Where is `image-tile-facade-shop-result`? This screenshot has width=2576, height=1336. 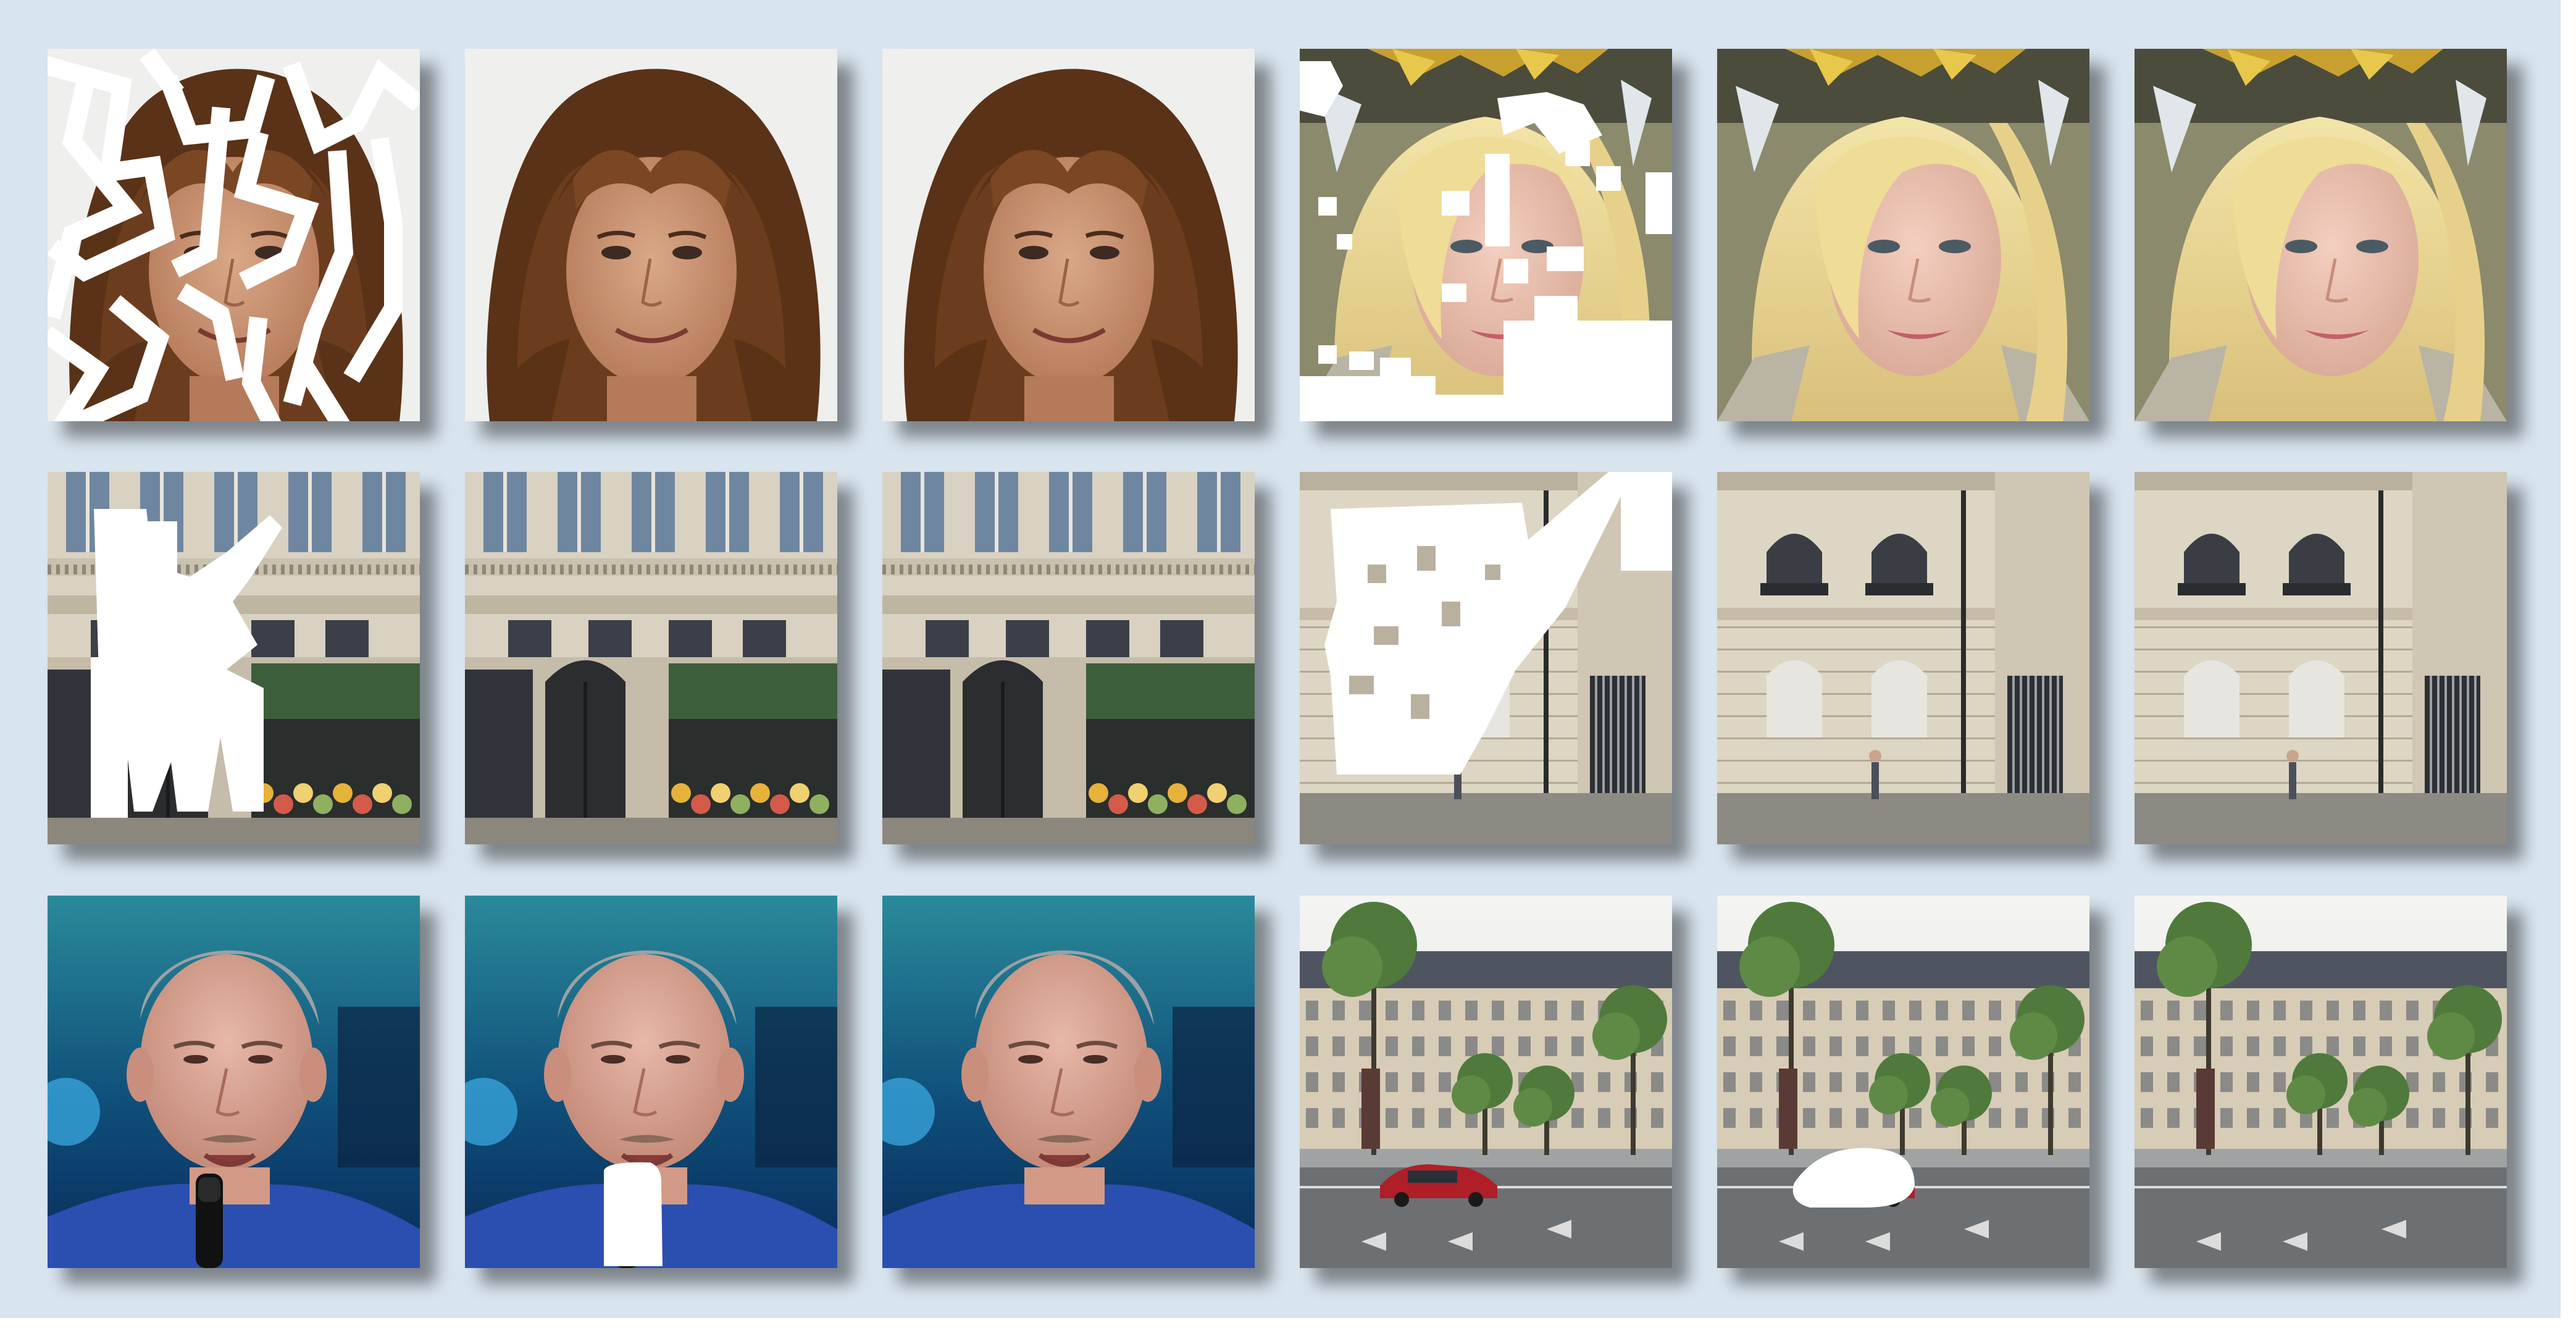 image-tile-facade-shop-result is located at coordinates (651, 658).